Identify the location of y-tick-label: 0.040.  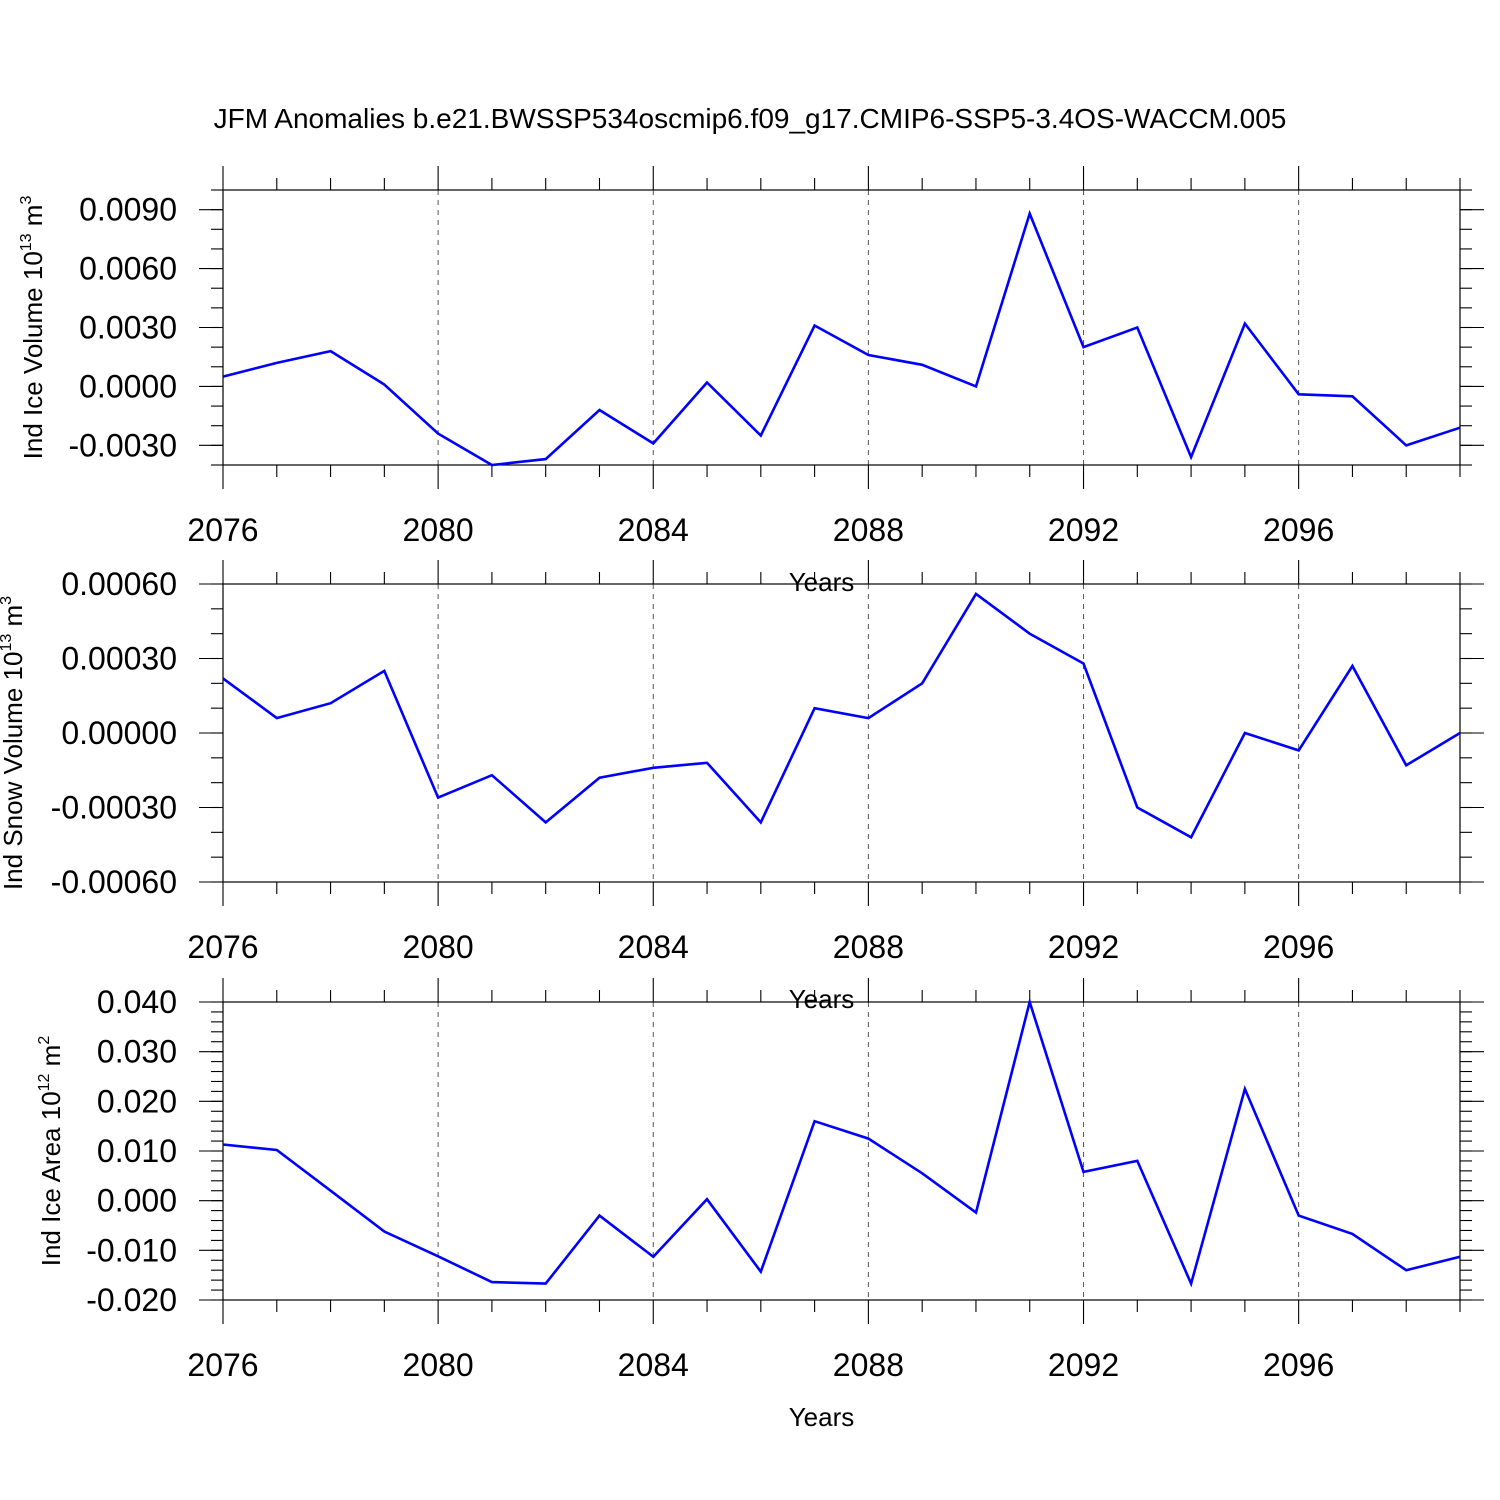
(137, 1002).